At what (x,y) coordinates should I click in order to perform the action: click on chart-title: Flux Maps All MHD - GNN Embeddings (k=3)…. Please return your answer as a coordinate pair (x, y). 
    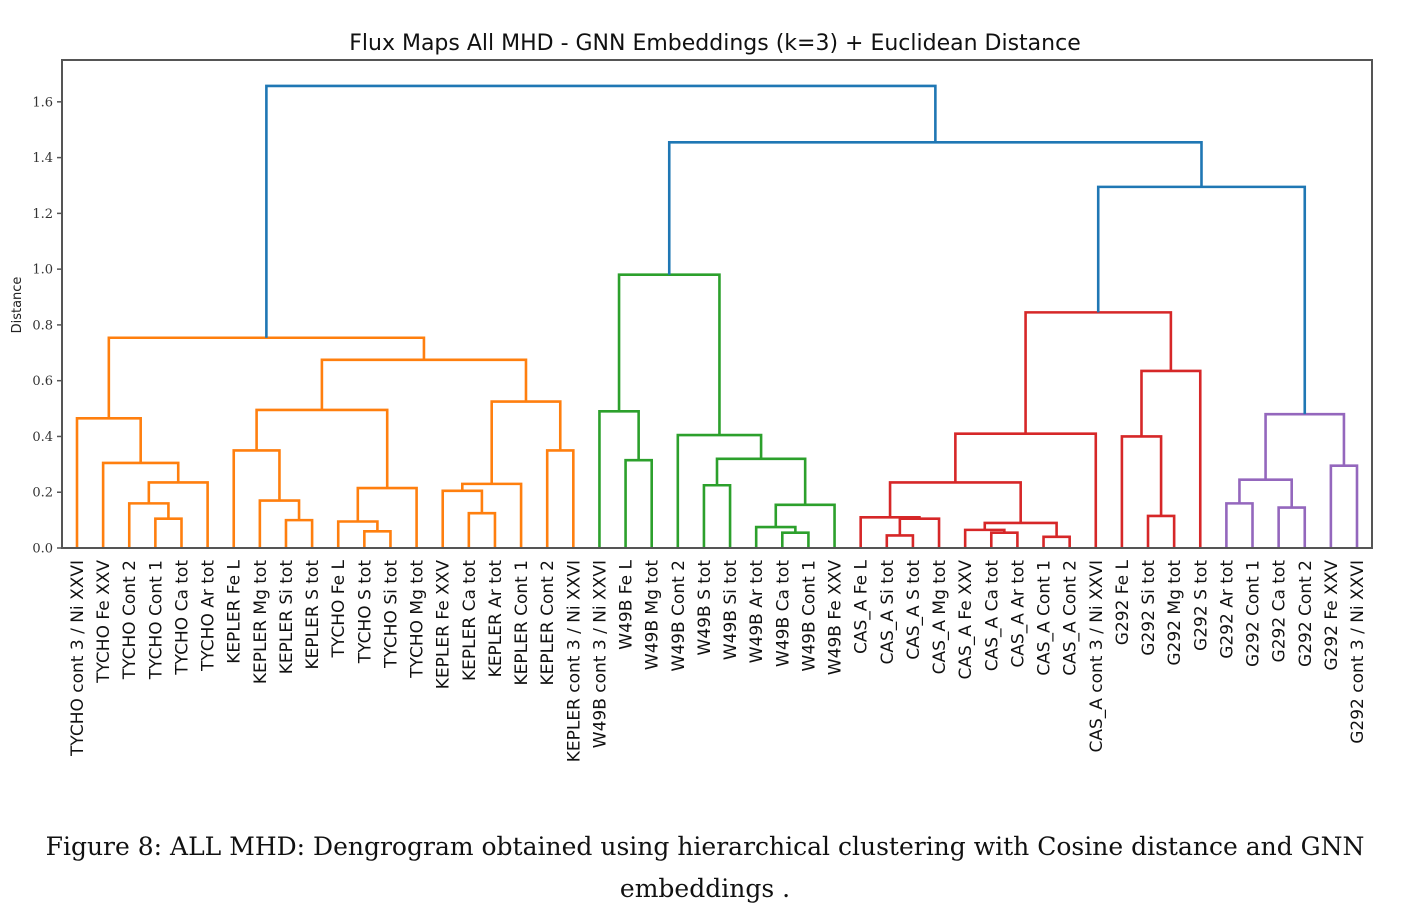
    Looking at the image, I should click on (715, 43).